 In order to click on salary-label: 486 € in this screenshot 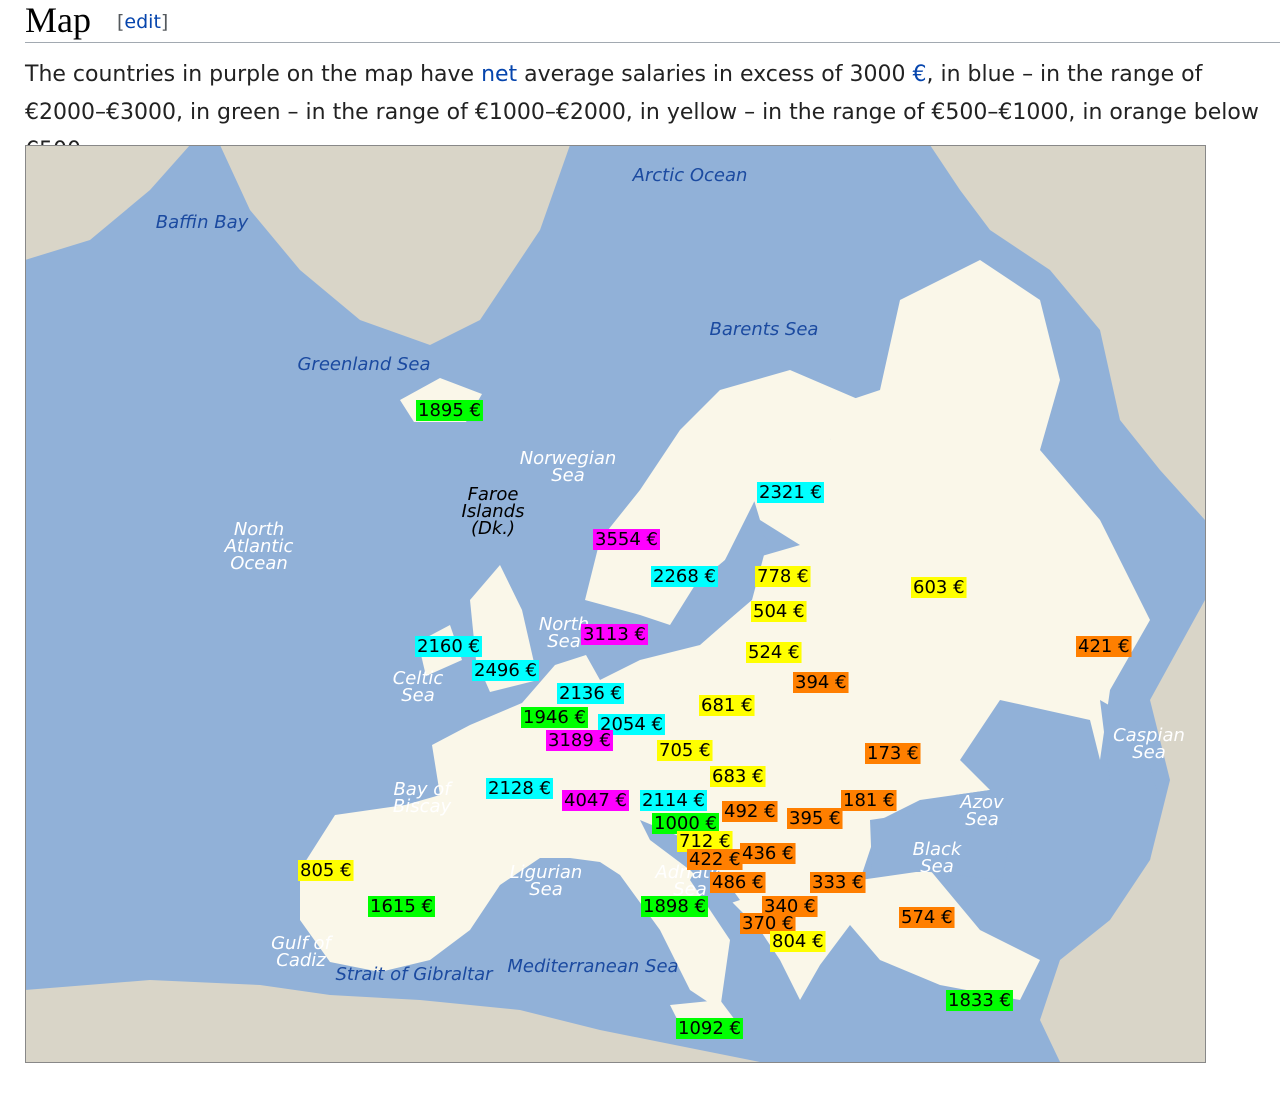, I will do `click(738, 882)`.